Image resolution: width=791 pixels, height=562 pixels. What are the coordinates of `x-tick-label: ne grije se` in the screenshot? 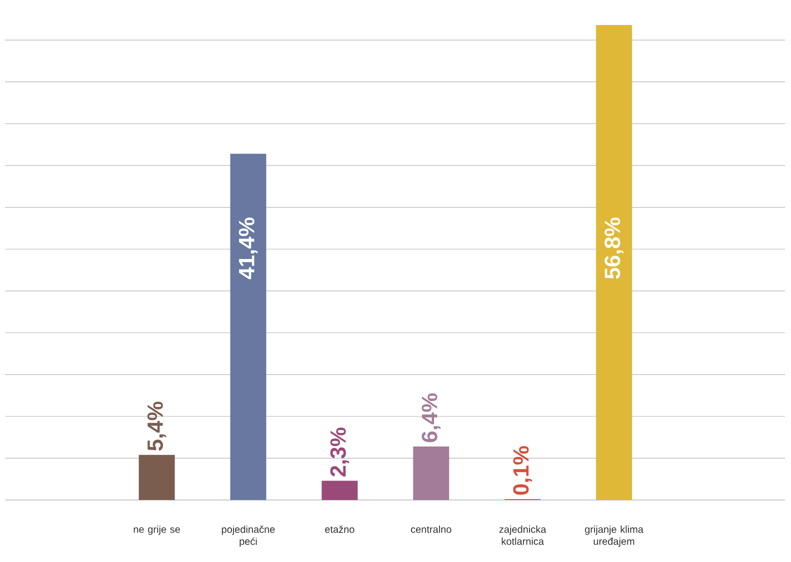 It's located at (157, 530).